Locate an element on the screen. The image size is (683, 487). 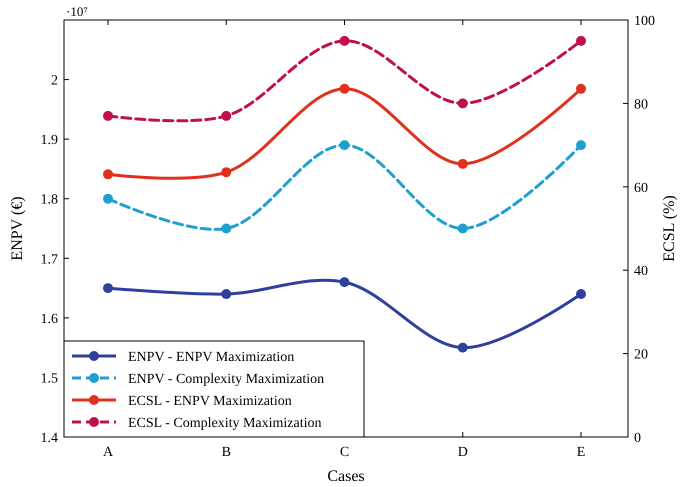
x-tick-label: D is located at coordinates (463, 452).